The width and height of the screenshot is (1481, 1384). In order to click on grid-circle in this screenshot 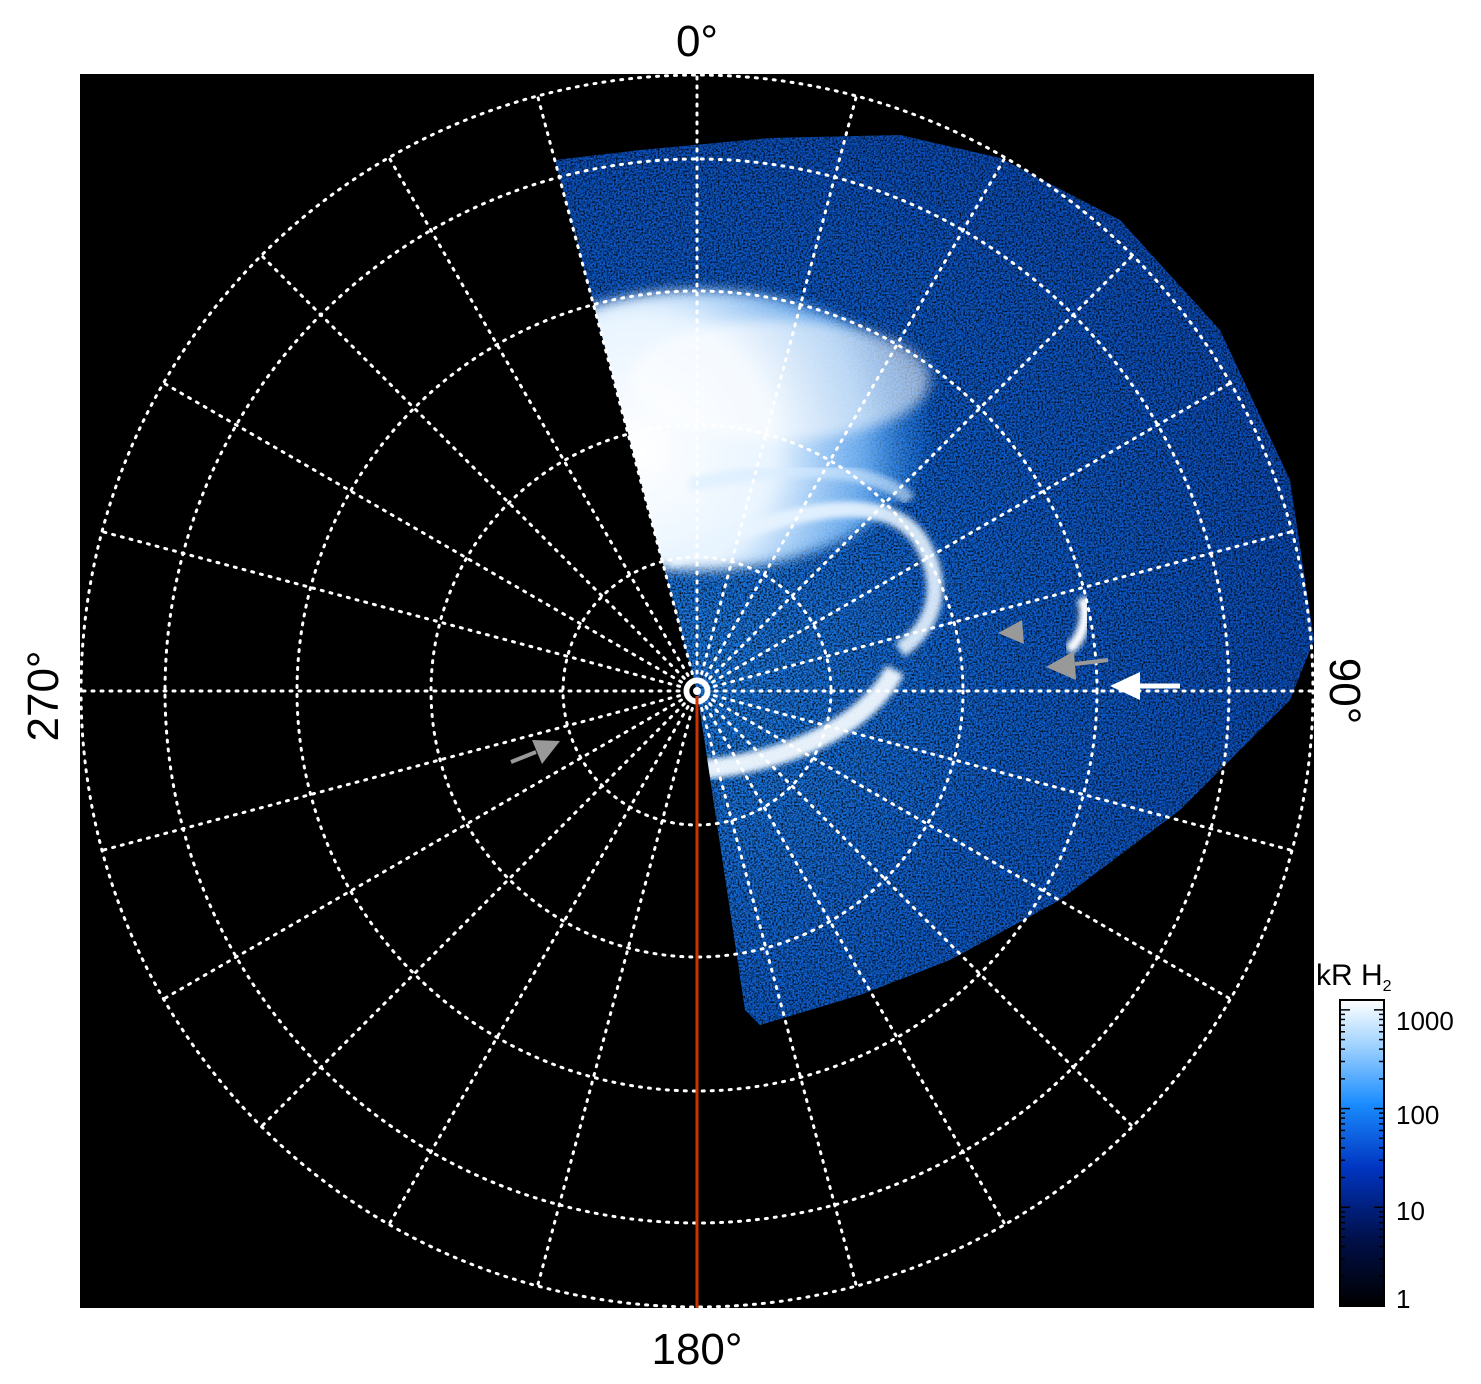, I will do `click(697, 691)`.